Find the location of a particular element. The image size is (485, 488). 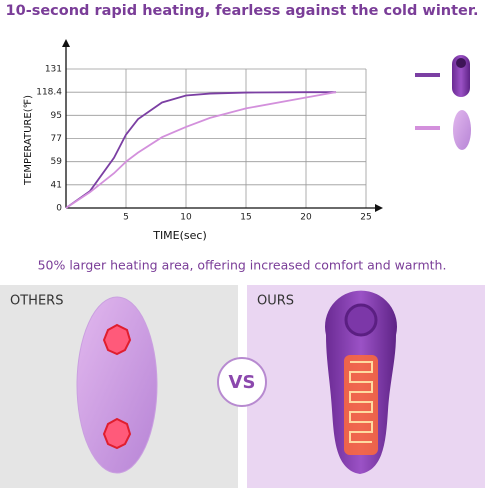

legend-icon-detail is located at coordinates (461, 63).